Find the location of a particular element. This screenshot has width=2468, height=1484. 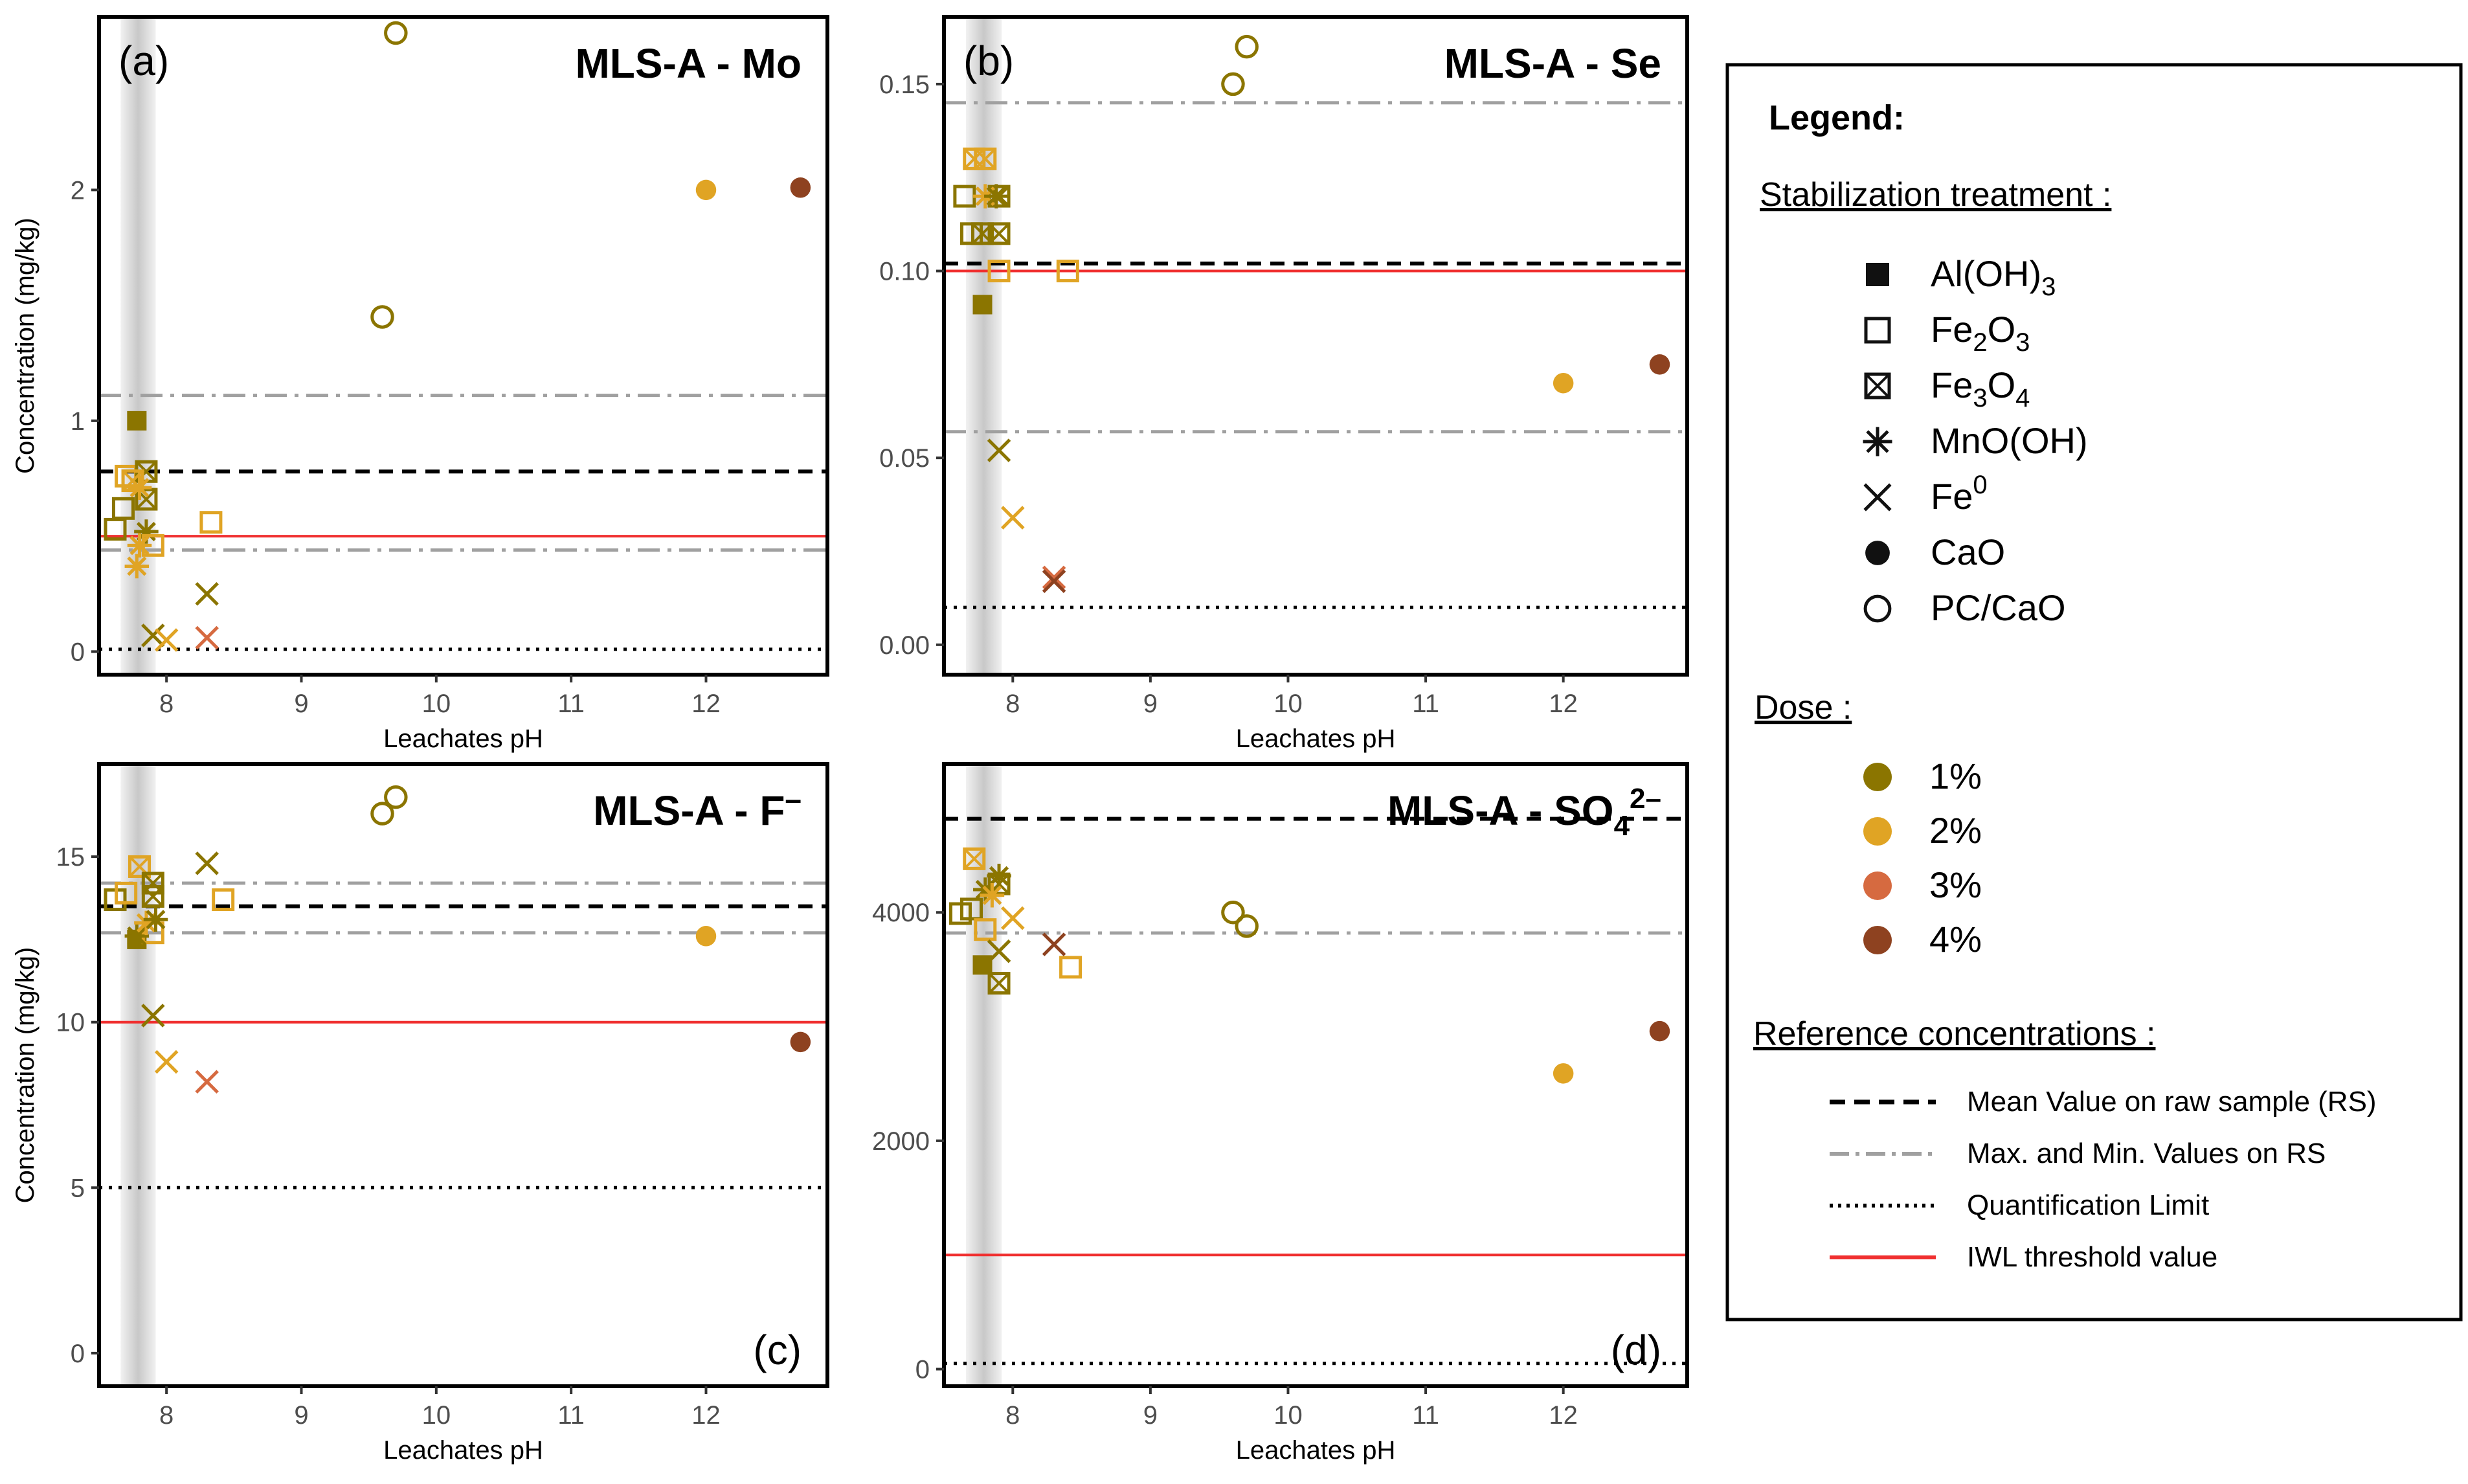

x-tick-label: 11 is located at coordinates (1425, 1415).